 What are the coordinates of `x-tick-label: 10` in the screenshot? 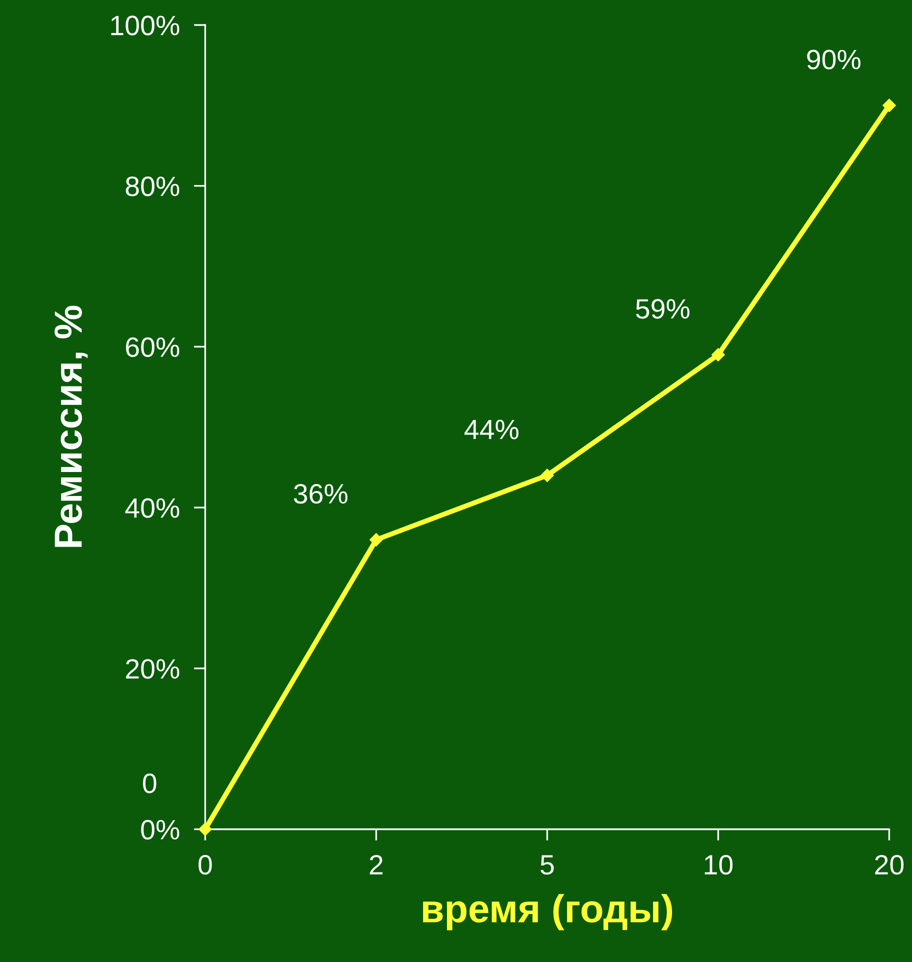 It's located at (718, 864).